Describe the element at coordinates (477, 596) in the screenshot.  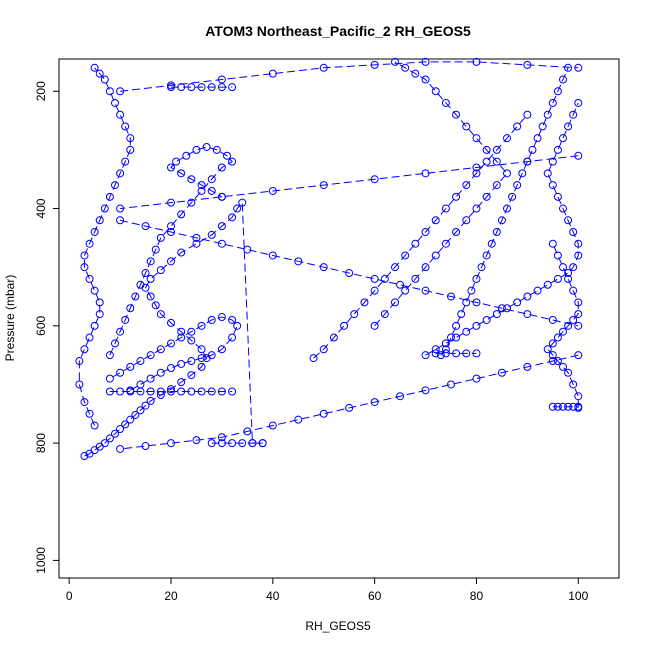
I see `x-tick-label: 80` at that location.